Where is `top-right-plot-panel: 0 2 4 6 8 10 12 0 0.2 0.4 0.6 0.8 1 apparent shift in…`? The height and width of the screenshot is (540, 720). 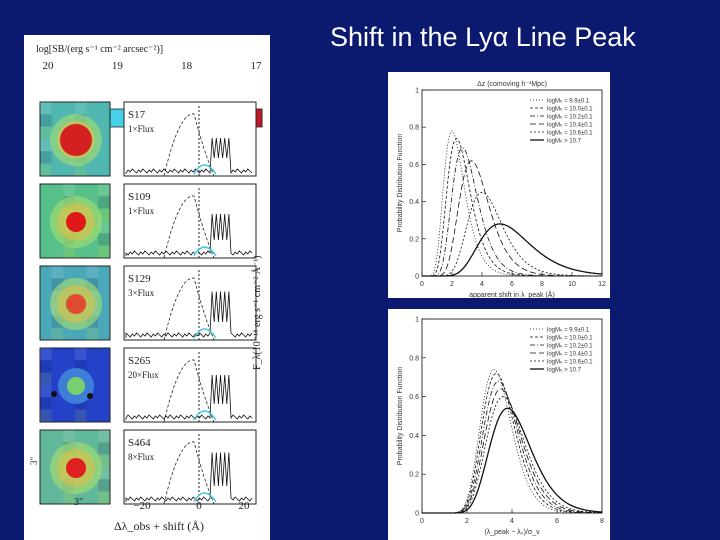 top-right-plot-panel: 0 2 4 6 8 10 12 0 0.2 0.4 0.6 0.8 1 apparent shift in… is located at coordinates (499, 185).